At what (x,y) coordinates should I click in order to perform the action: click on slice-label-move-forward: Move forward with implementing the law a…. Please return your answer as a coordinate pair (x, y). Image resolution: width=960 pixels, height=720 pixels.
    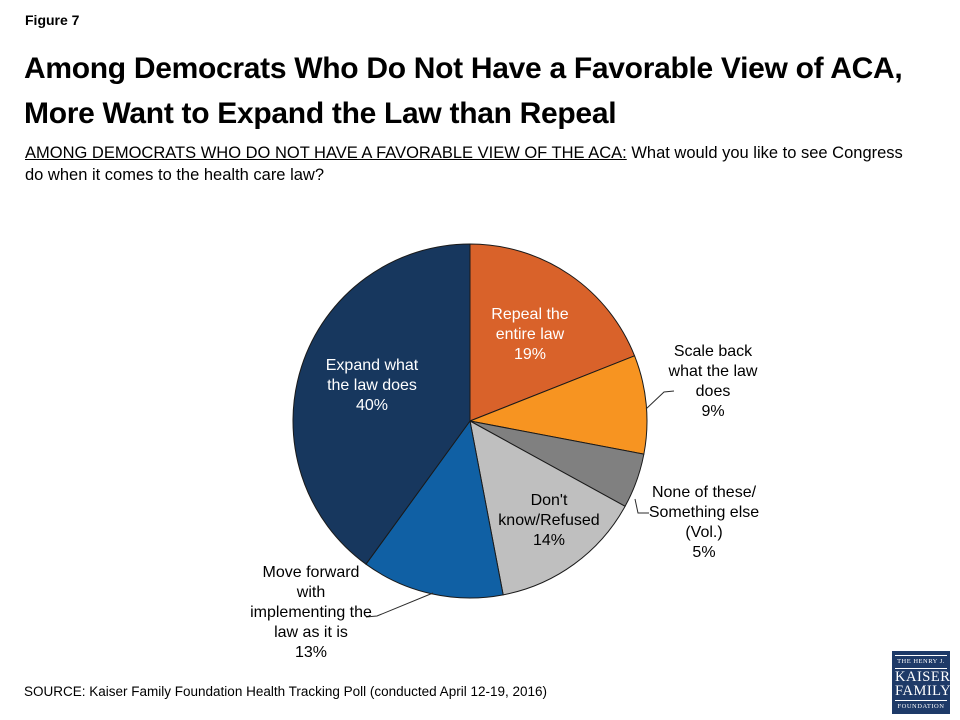
    Looking at the image, I should click on (311, 612).